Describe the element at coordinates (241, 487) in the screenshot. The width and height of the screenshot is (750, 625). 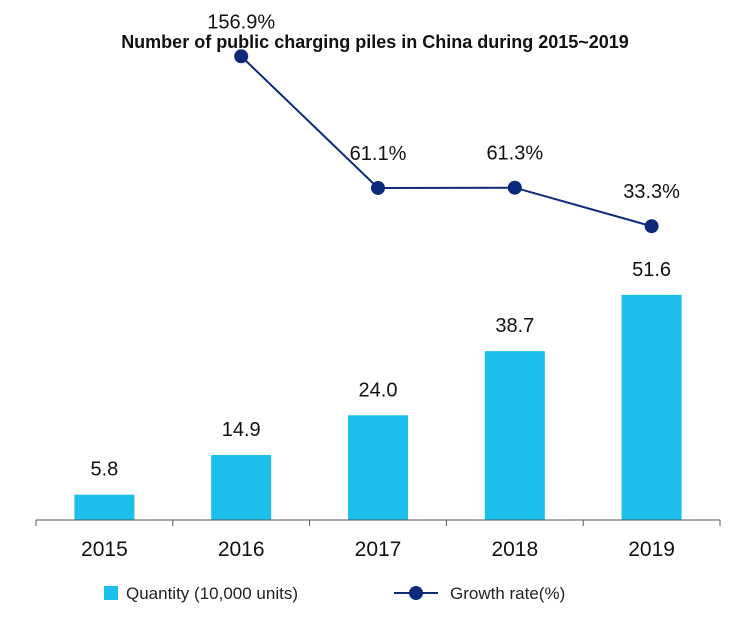
I see `bar-2016` at that location.